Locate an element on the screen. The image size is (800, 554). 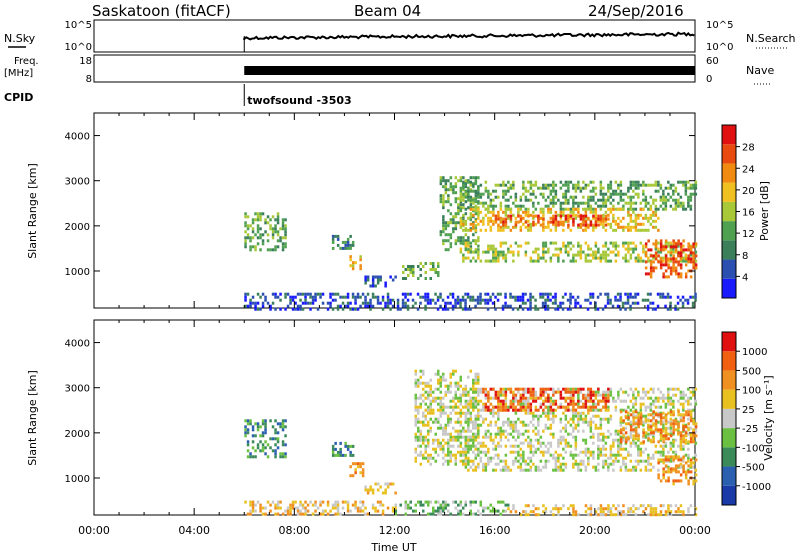
nsearch-tick-bottom: 10^0 is located at coordinates (719, 47).